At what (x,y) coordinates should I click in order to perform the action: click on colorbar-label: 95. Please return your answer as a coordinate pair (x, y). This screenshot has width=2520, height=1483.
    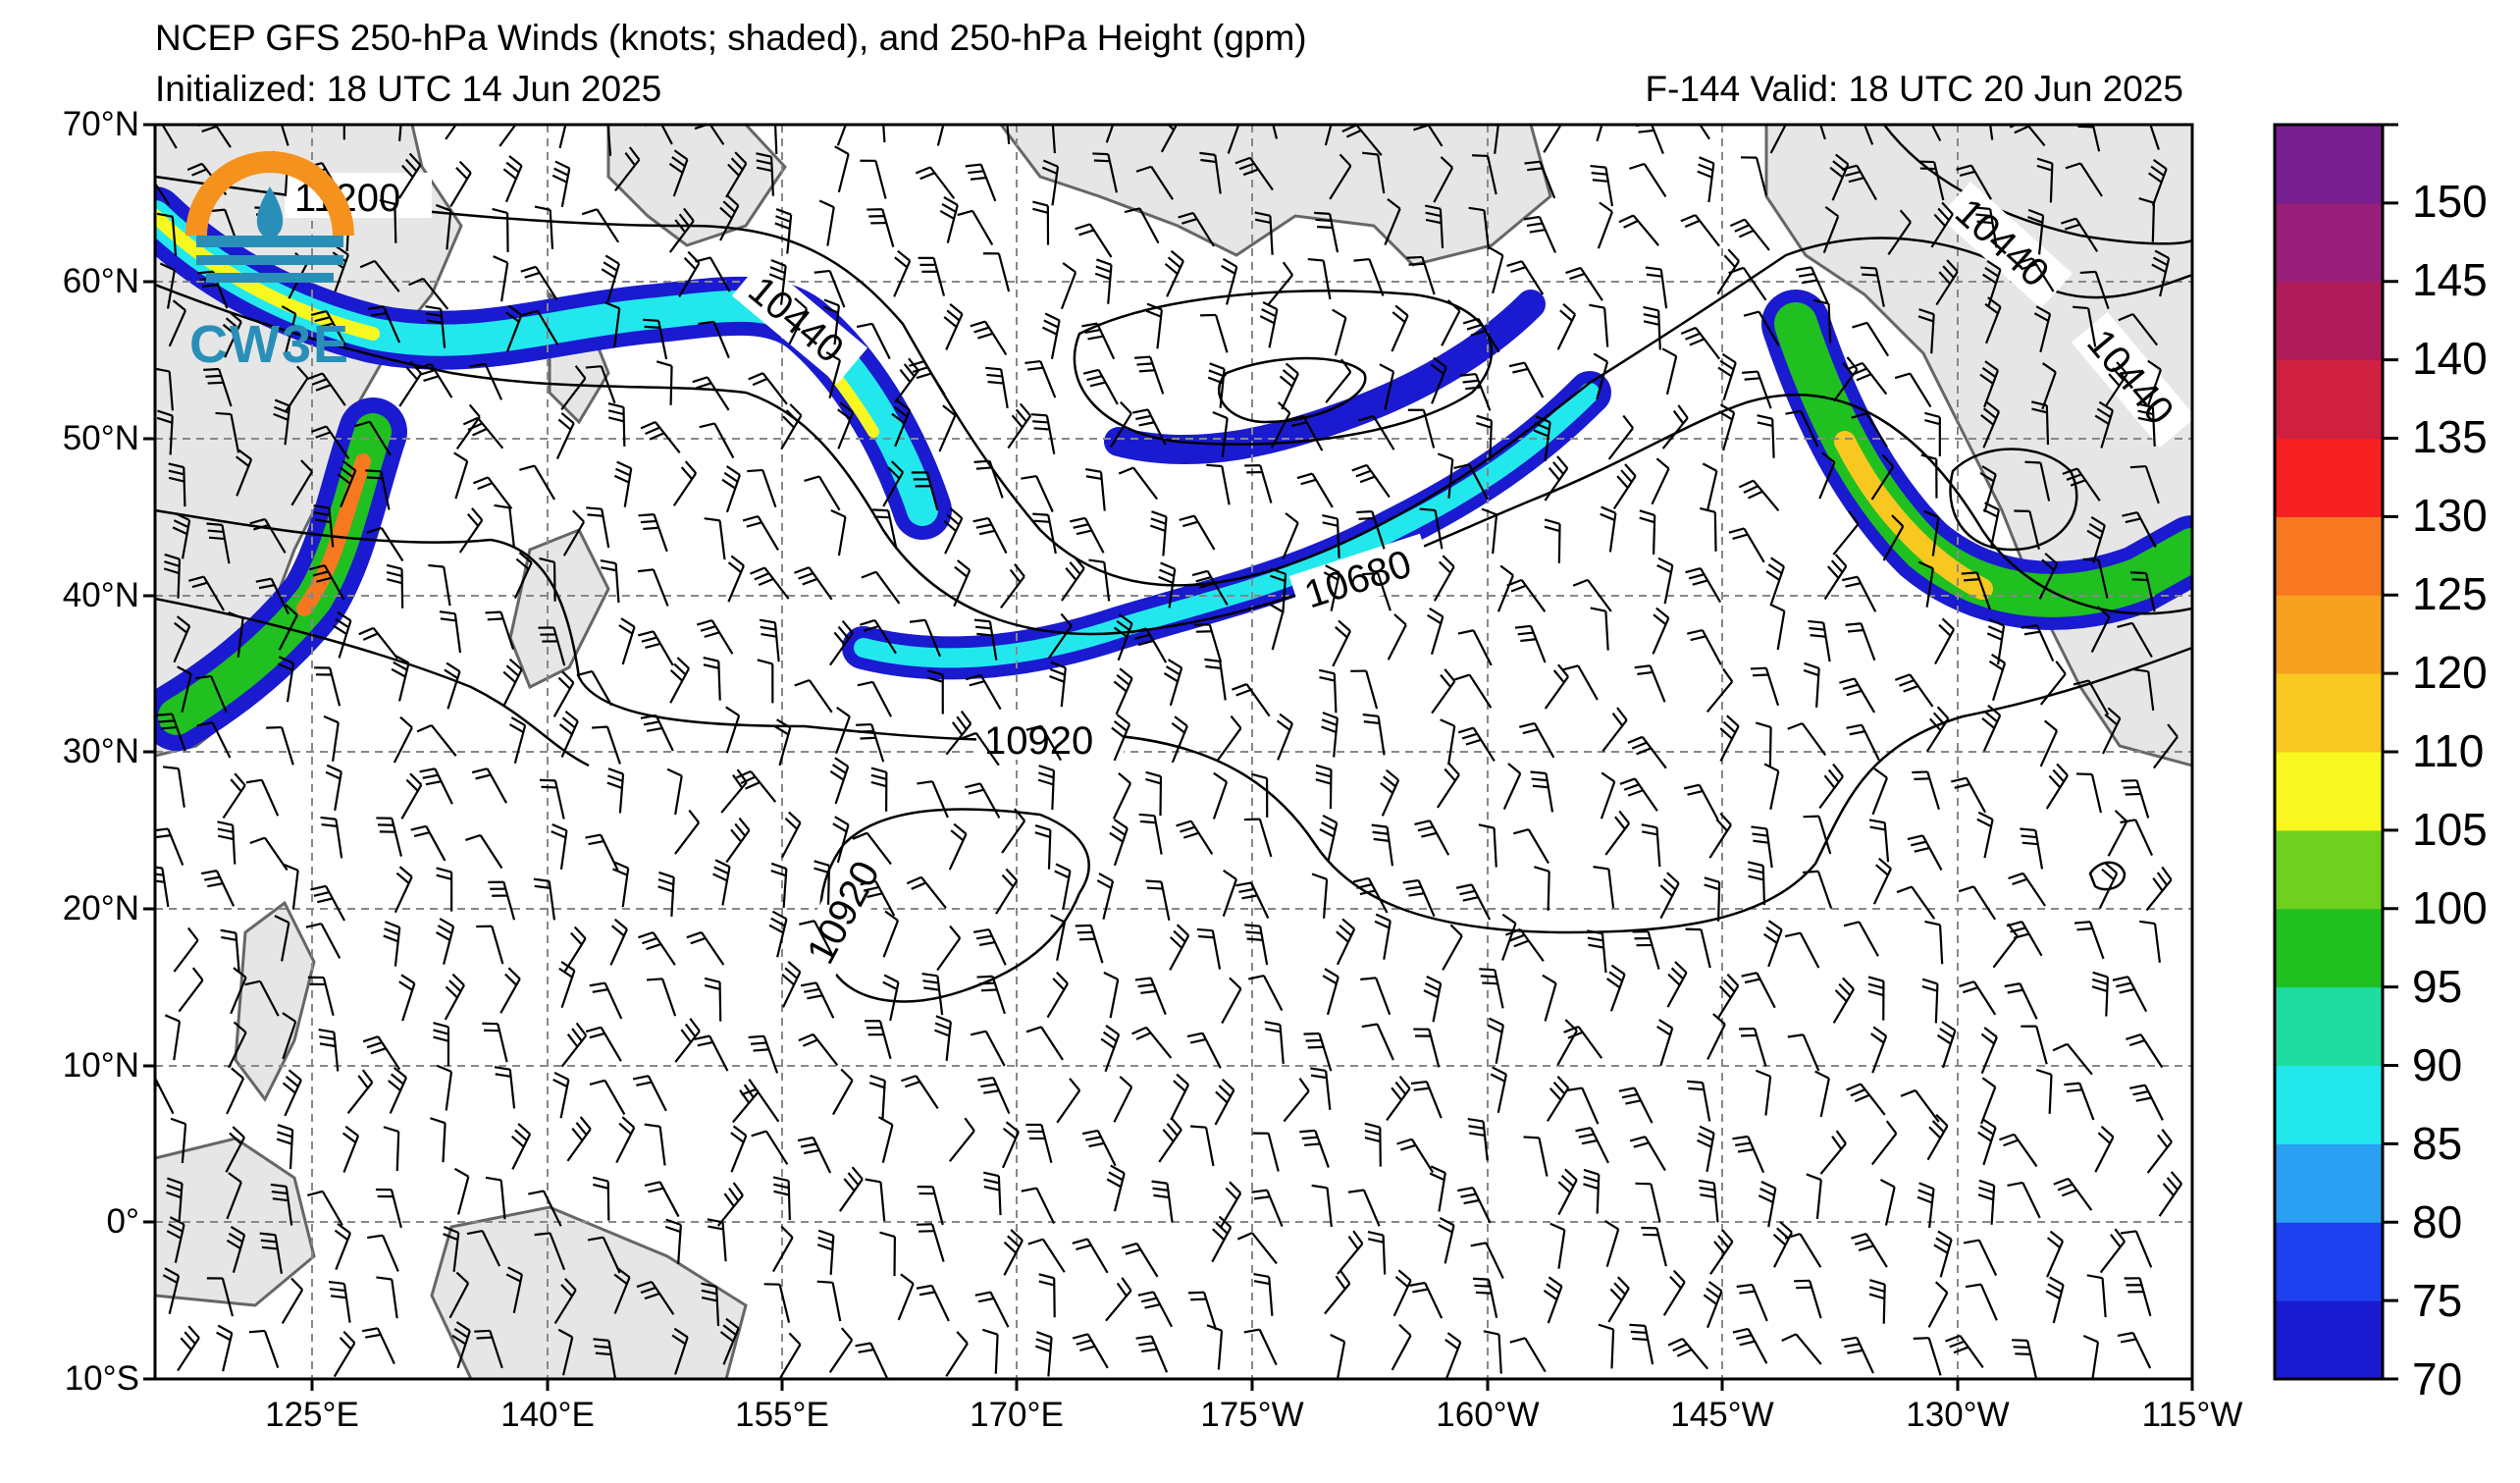
    Looking at the image, I should click on (2437, 987).